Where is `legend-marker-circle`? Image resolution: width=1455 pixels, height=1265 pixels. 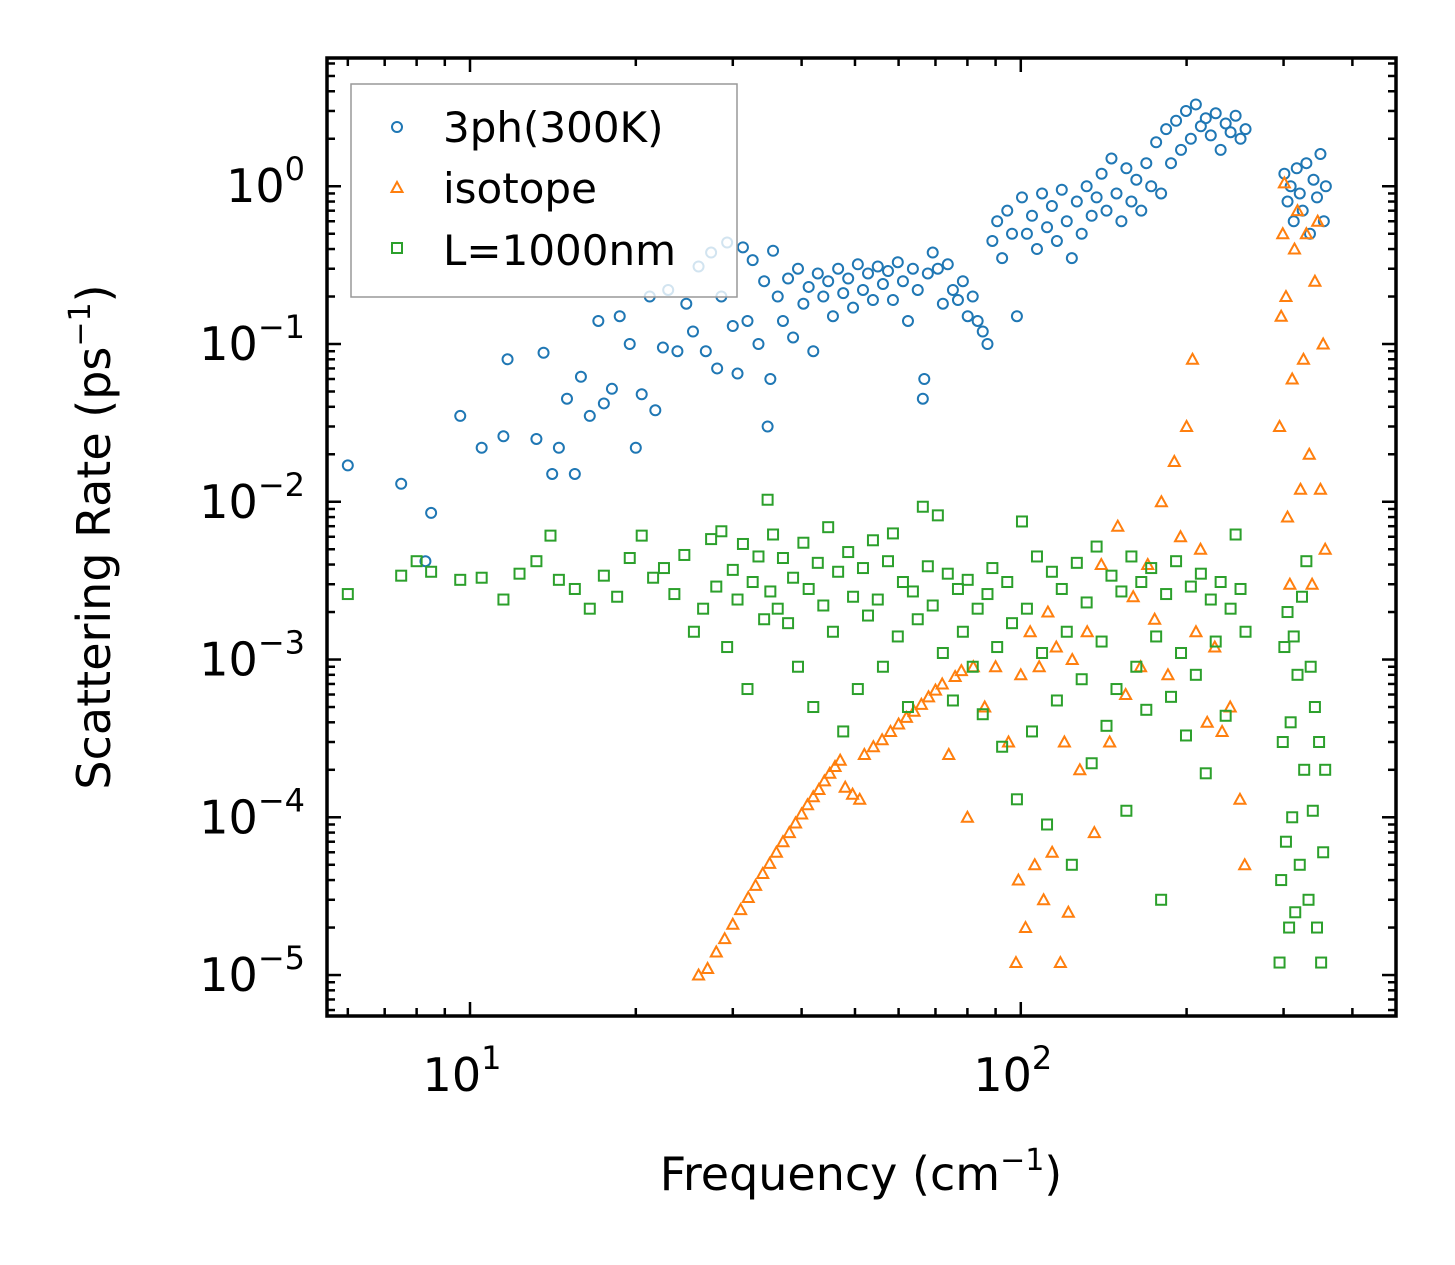
legend-marker-circle is located at coordinates (397, 127).